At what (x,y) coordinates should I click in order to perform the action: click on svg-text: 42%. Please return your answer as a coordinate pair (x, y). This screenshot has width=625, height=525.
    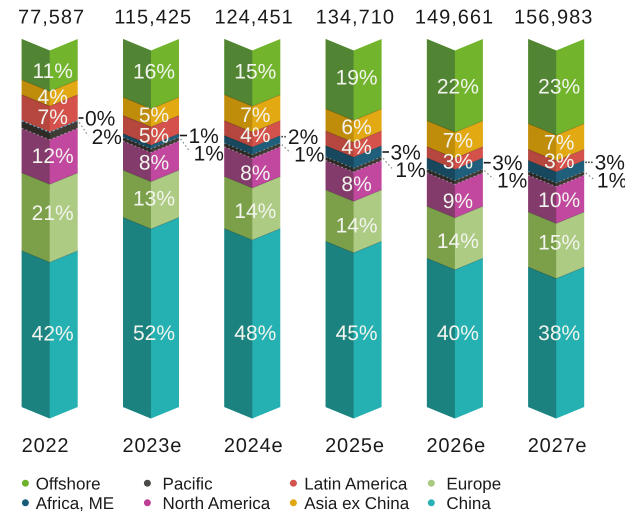
    Looking at the image, I should click on (53, 333).